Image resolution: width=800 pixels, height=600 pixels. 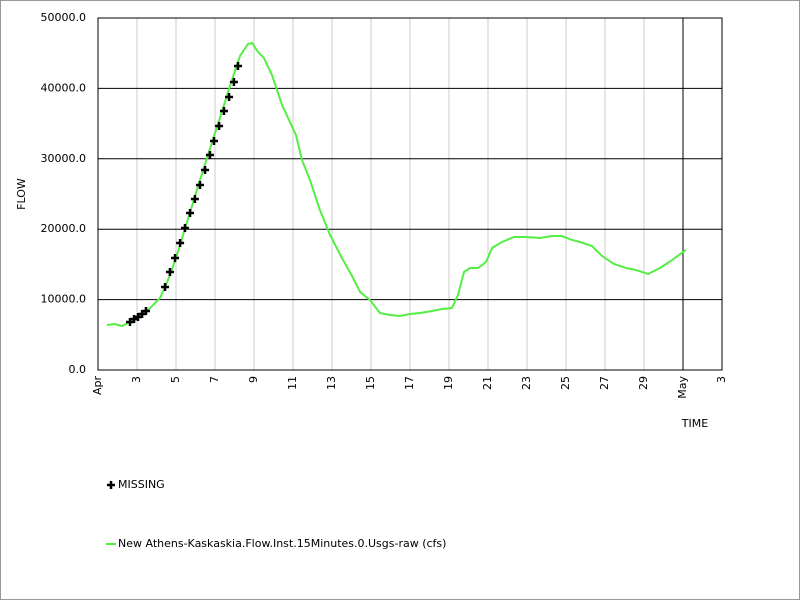 I want to click on legend-label: MISSING, so click(x=141, y=484).